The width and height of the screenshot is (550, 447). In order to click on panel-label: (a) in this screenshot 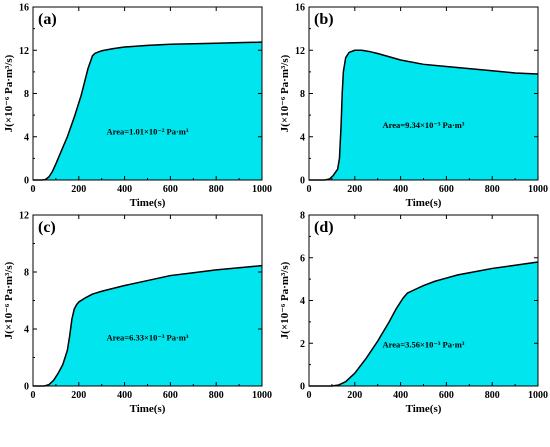, I will do `click(47, 19)`.